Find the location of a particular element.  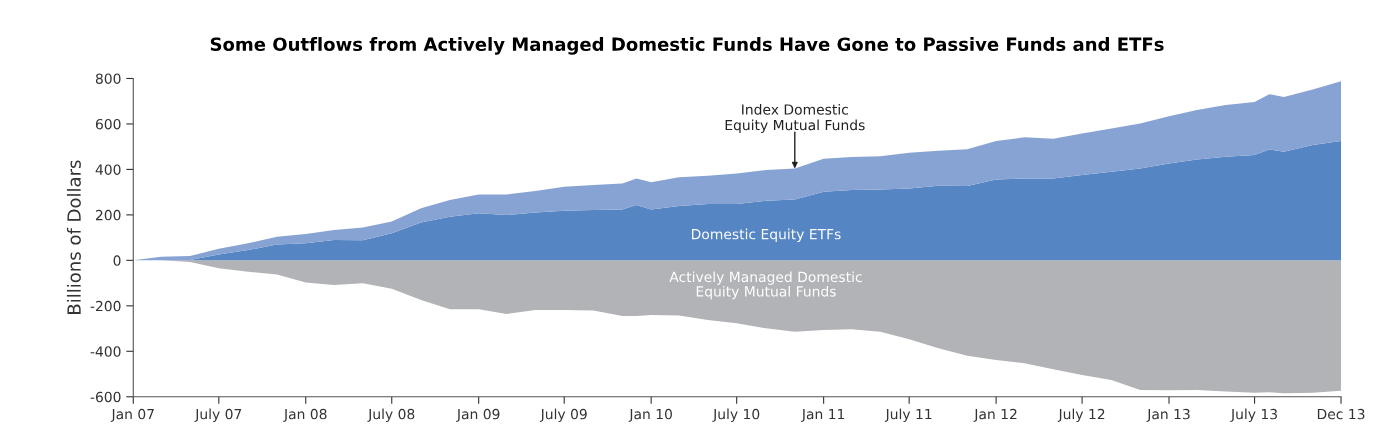

y-tick-label: 400 is located at coordinates (108, 169).